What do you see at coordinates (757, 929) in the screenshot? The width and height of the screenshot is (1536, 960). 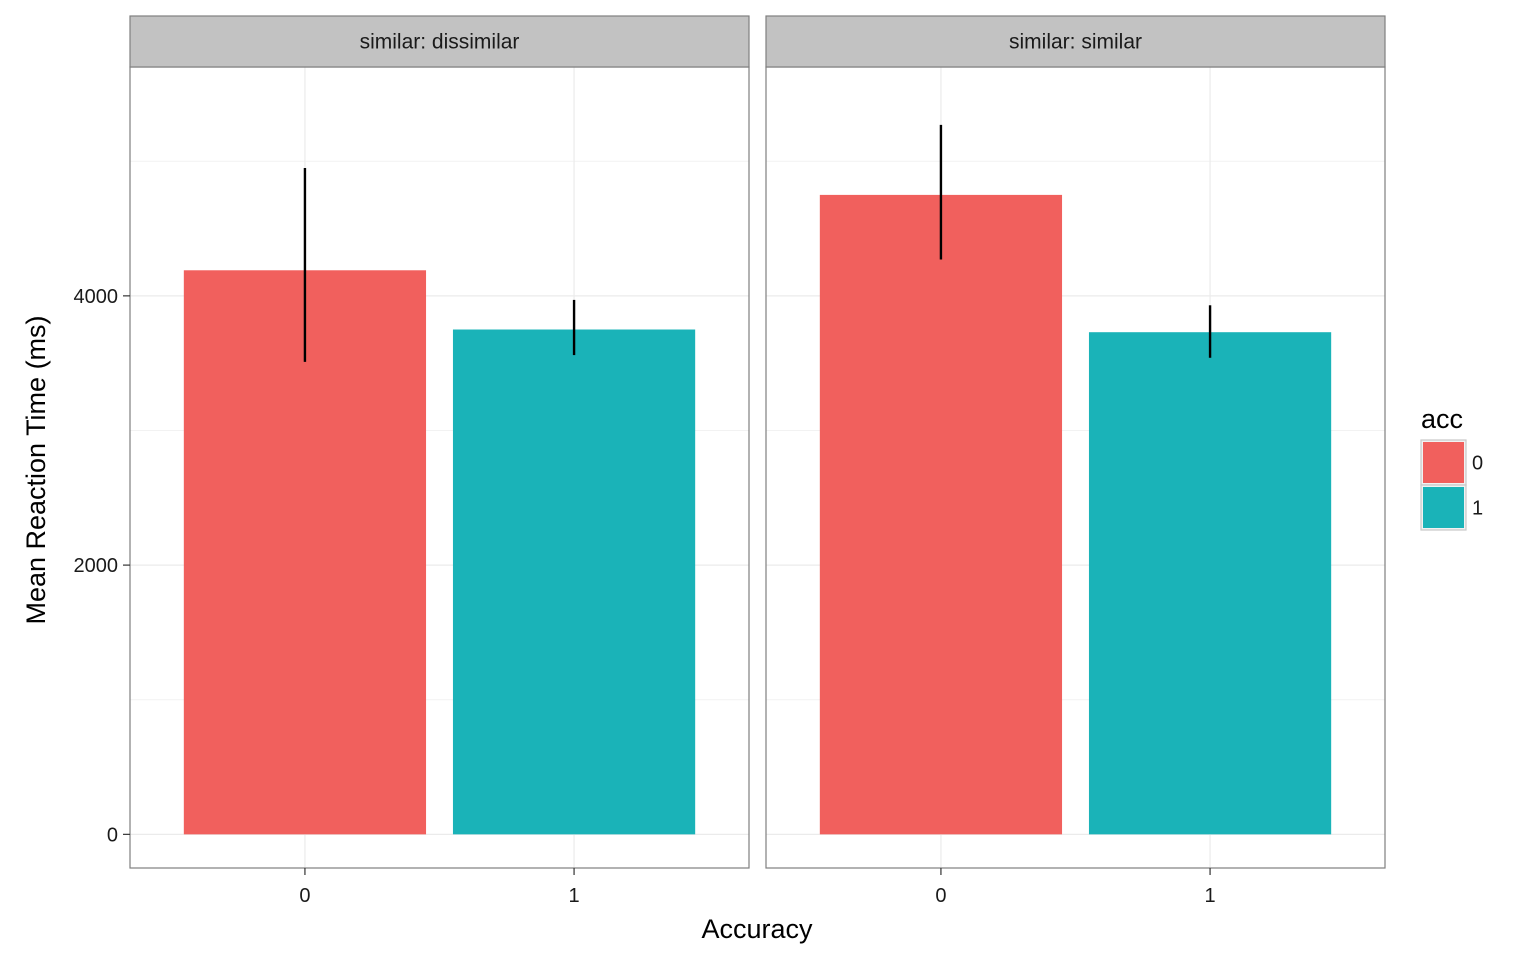 I see `x-axis-title: Accuracy` at bounding box center [757, 929].